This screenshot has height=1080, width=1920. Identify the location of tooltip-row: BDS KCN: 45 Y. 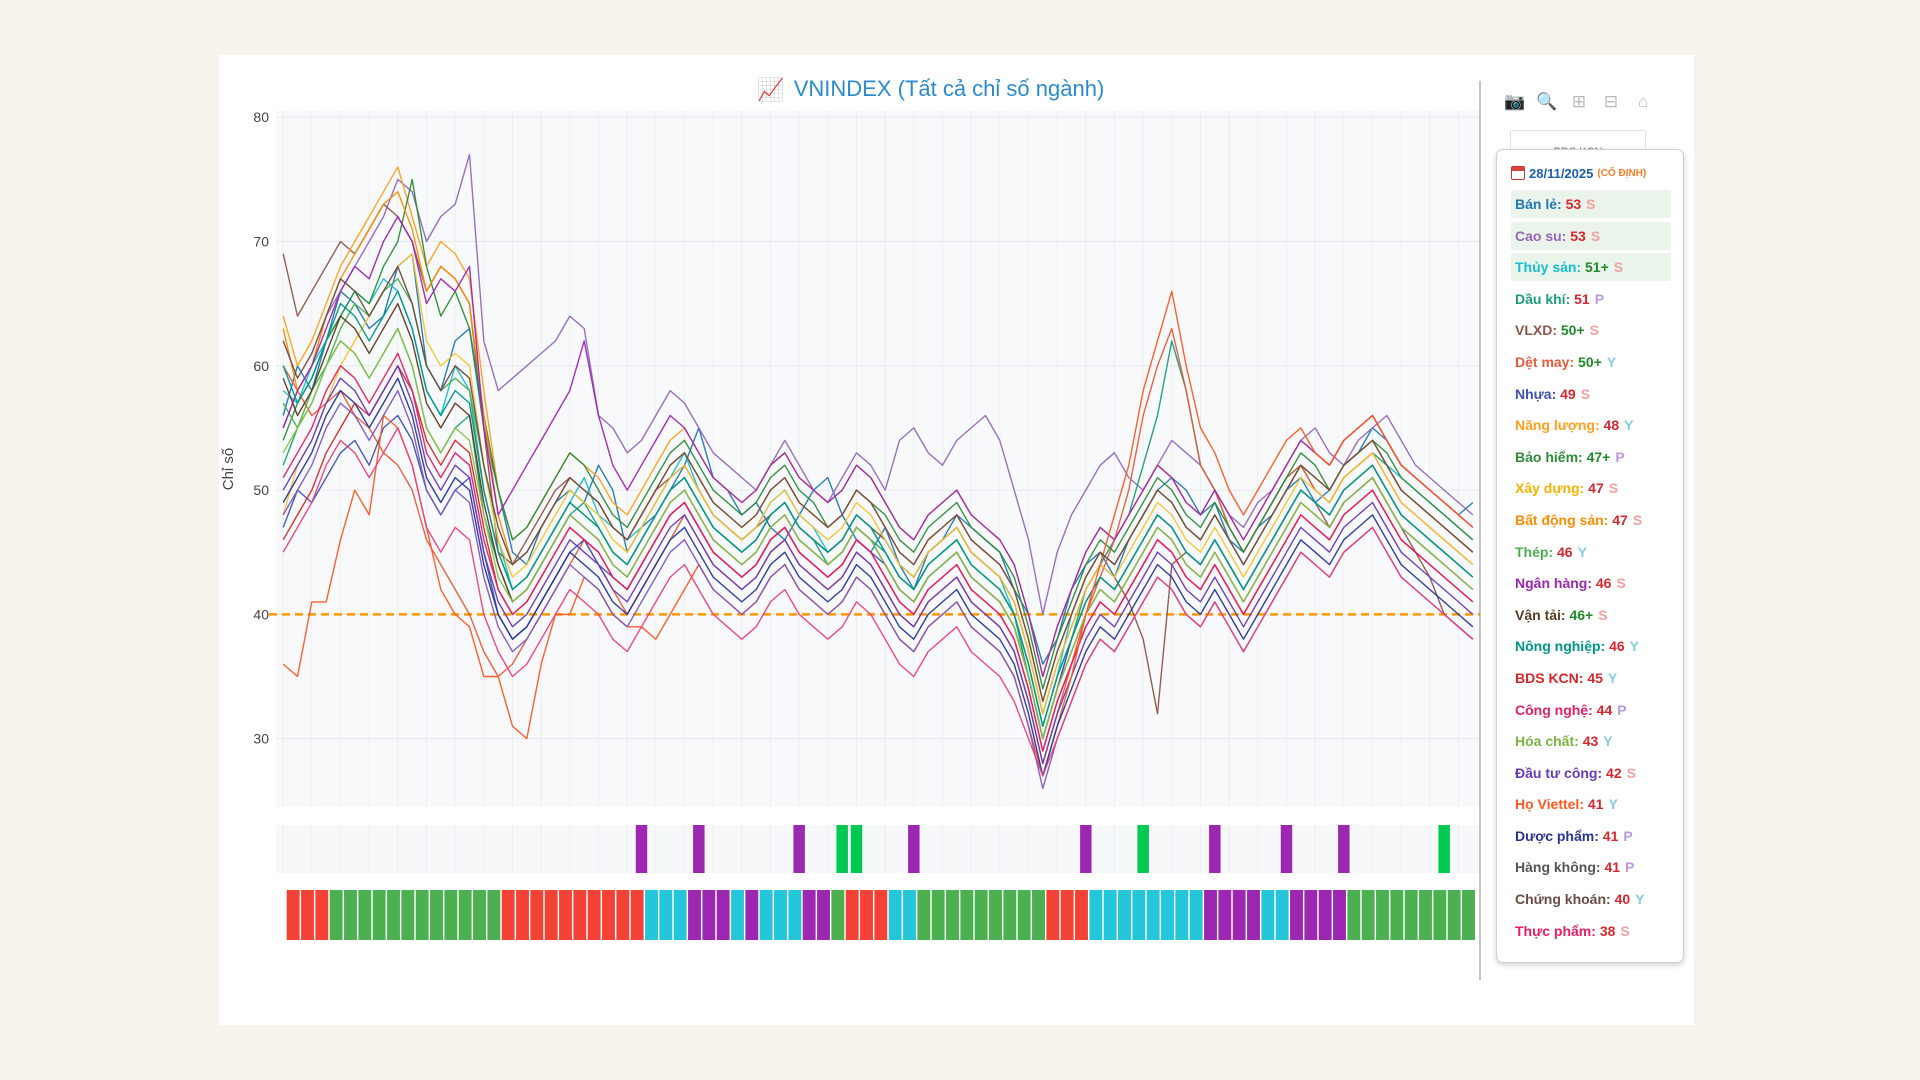
(1591, 678).